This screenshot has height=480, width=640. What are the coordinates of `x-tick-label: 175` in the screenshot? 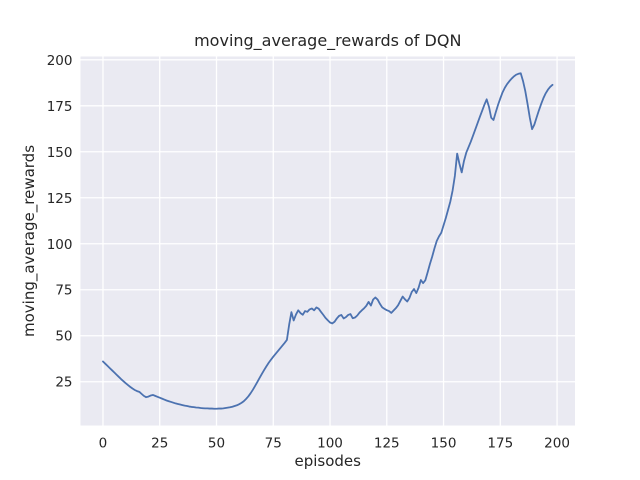 It's located at (500, 444).